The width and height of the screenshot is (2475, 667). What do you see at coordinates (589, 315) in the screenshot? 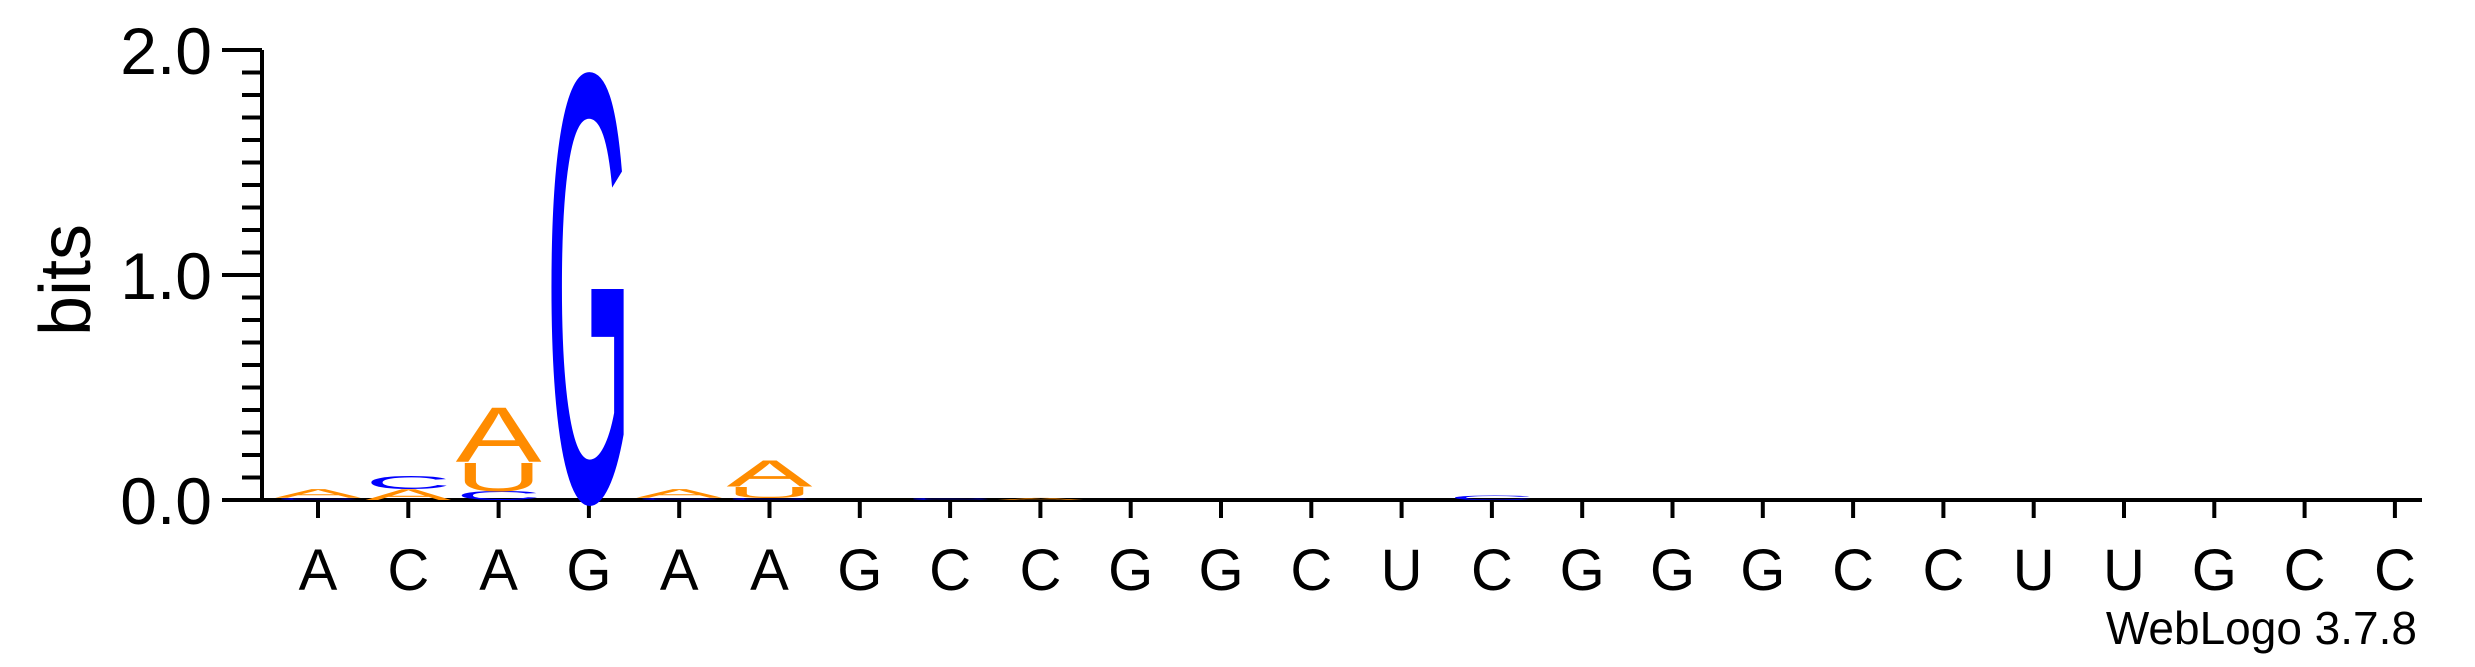
I see `logo-letter: G` at bounding box center [589, 315].